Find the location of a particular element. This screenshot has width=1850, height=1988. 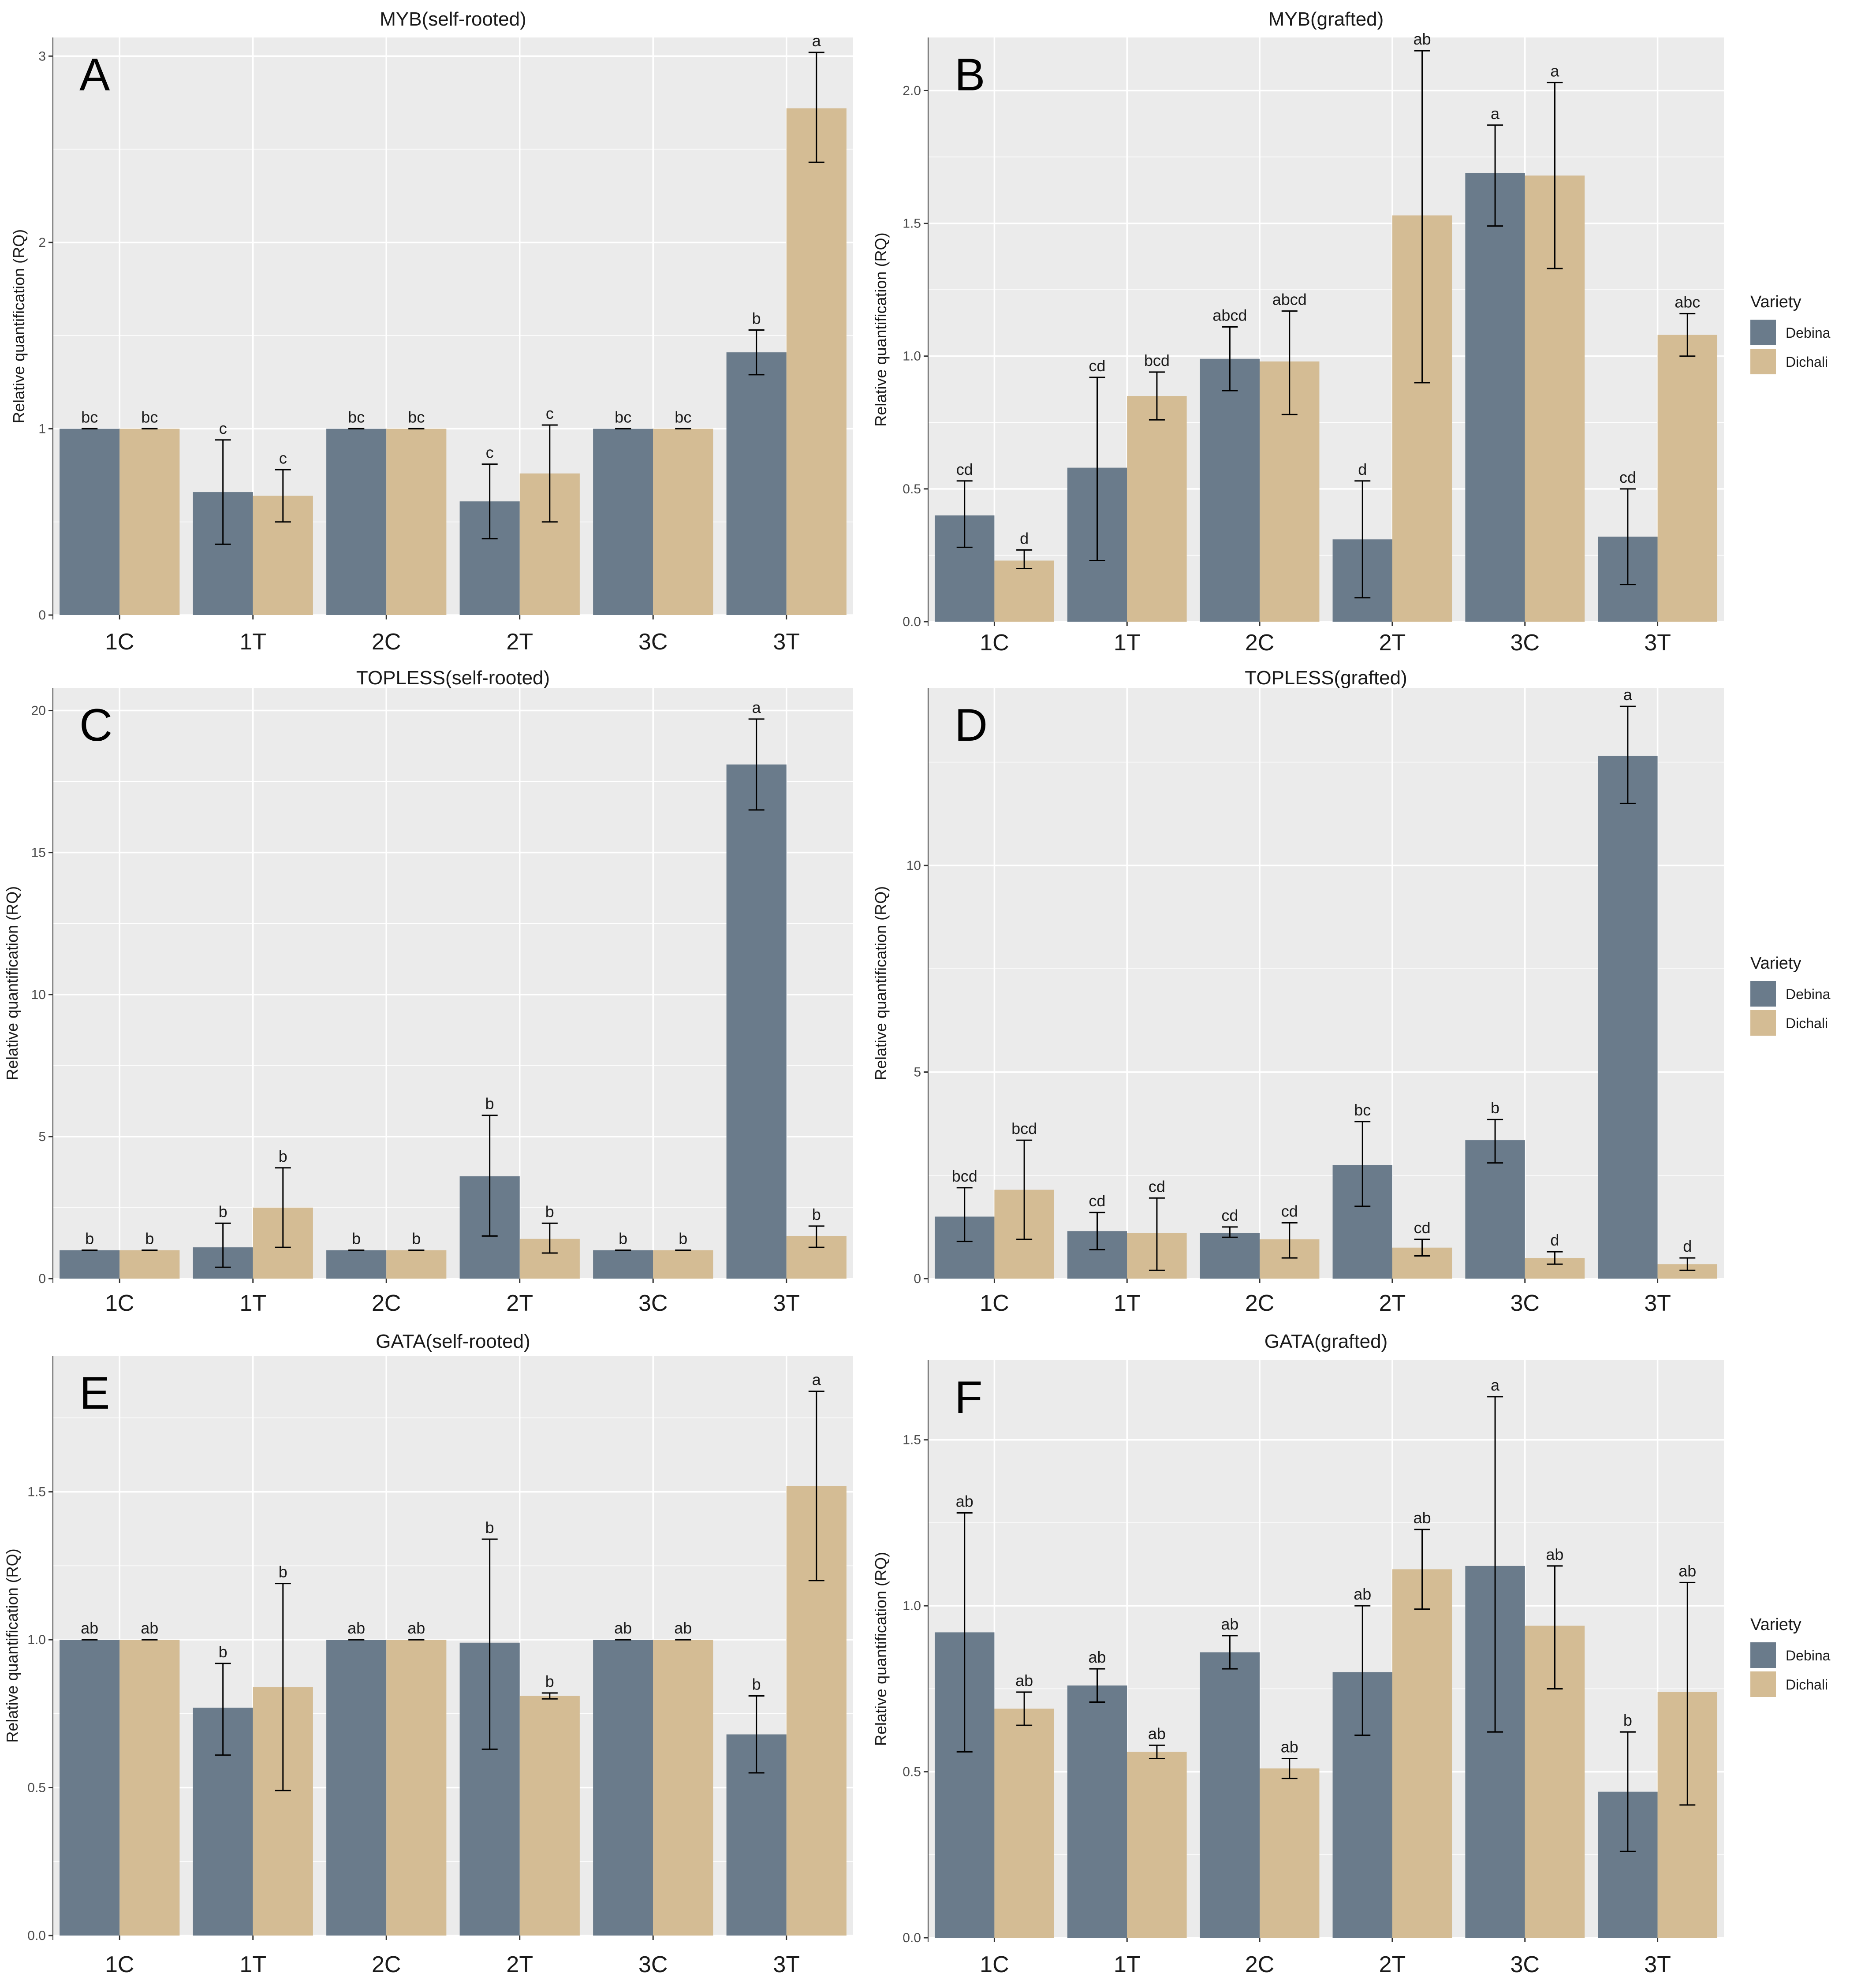

legend-B: Variety Debina Dichali is located at coordinates (1790, 333).